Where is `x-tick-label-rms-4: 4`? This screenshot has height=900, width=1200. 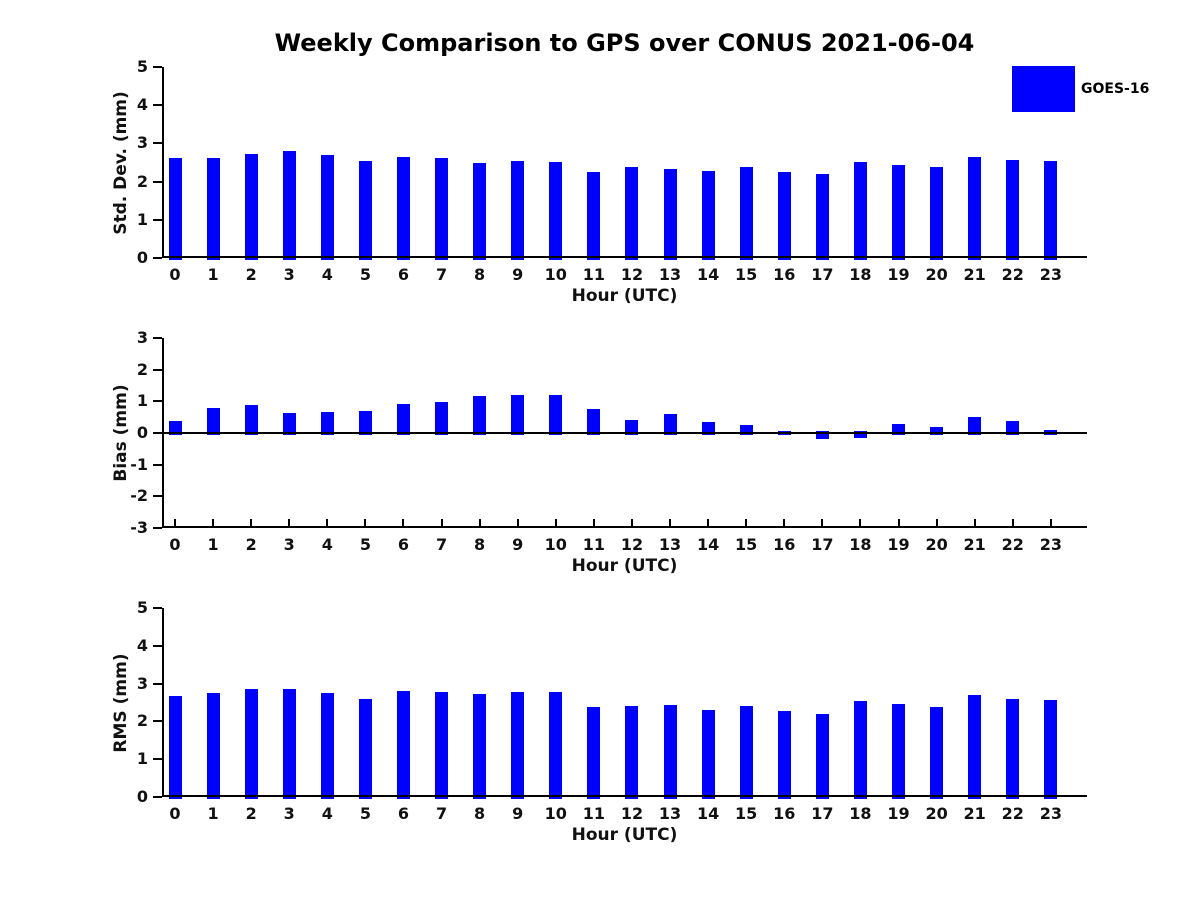 x-tick-label-rms-4: 4 is located at coordinates (327, 813).